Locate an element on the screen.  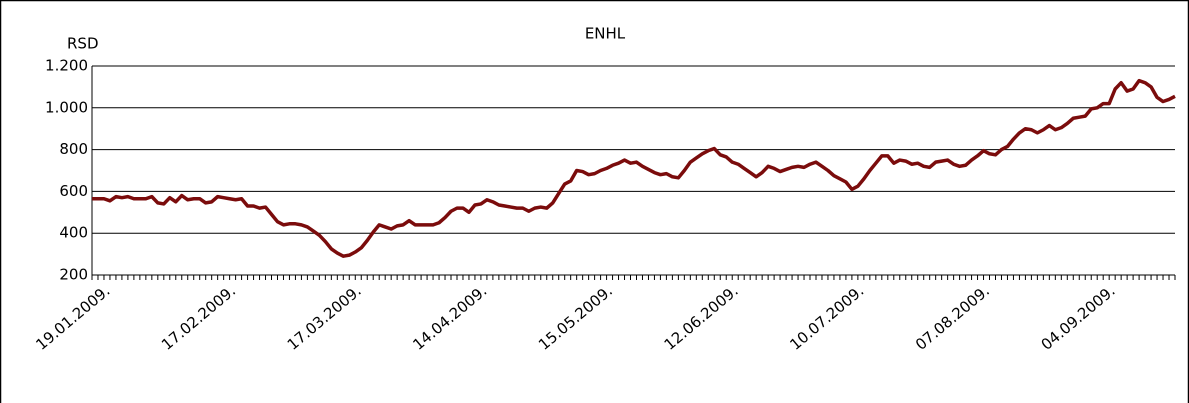
x-tick-label: 07.08.2009. is located at coordinates (952, 318).